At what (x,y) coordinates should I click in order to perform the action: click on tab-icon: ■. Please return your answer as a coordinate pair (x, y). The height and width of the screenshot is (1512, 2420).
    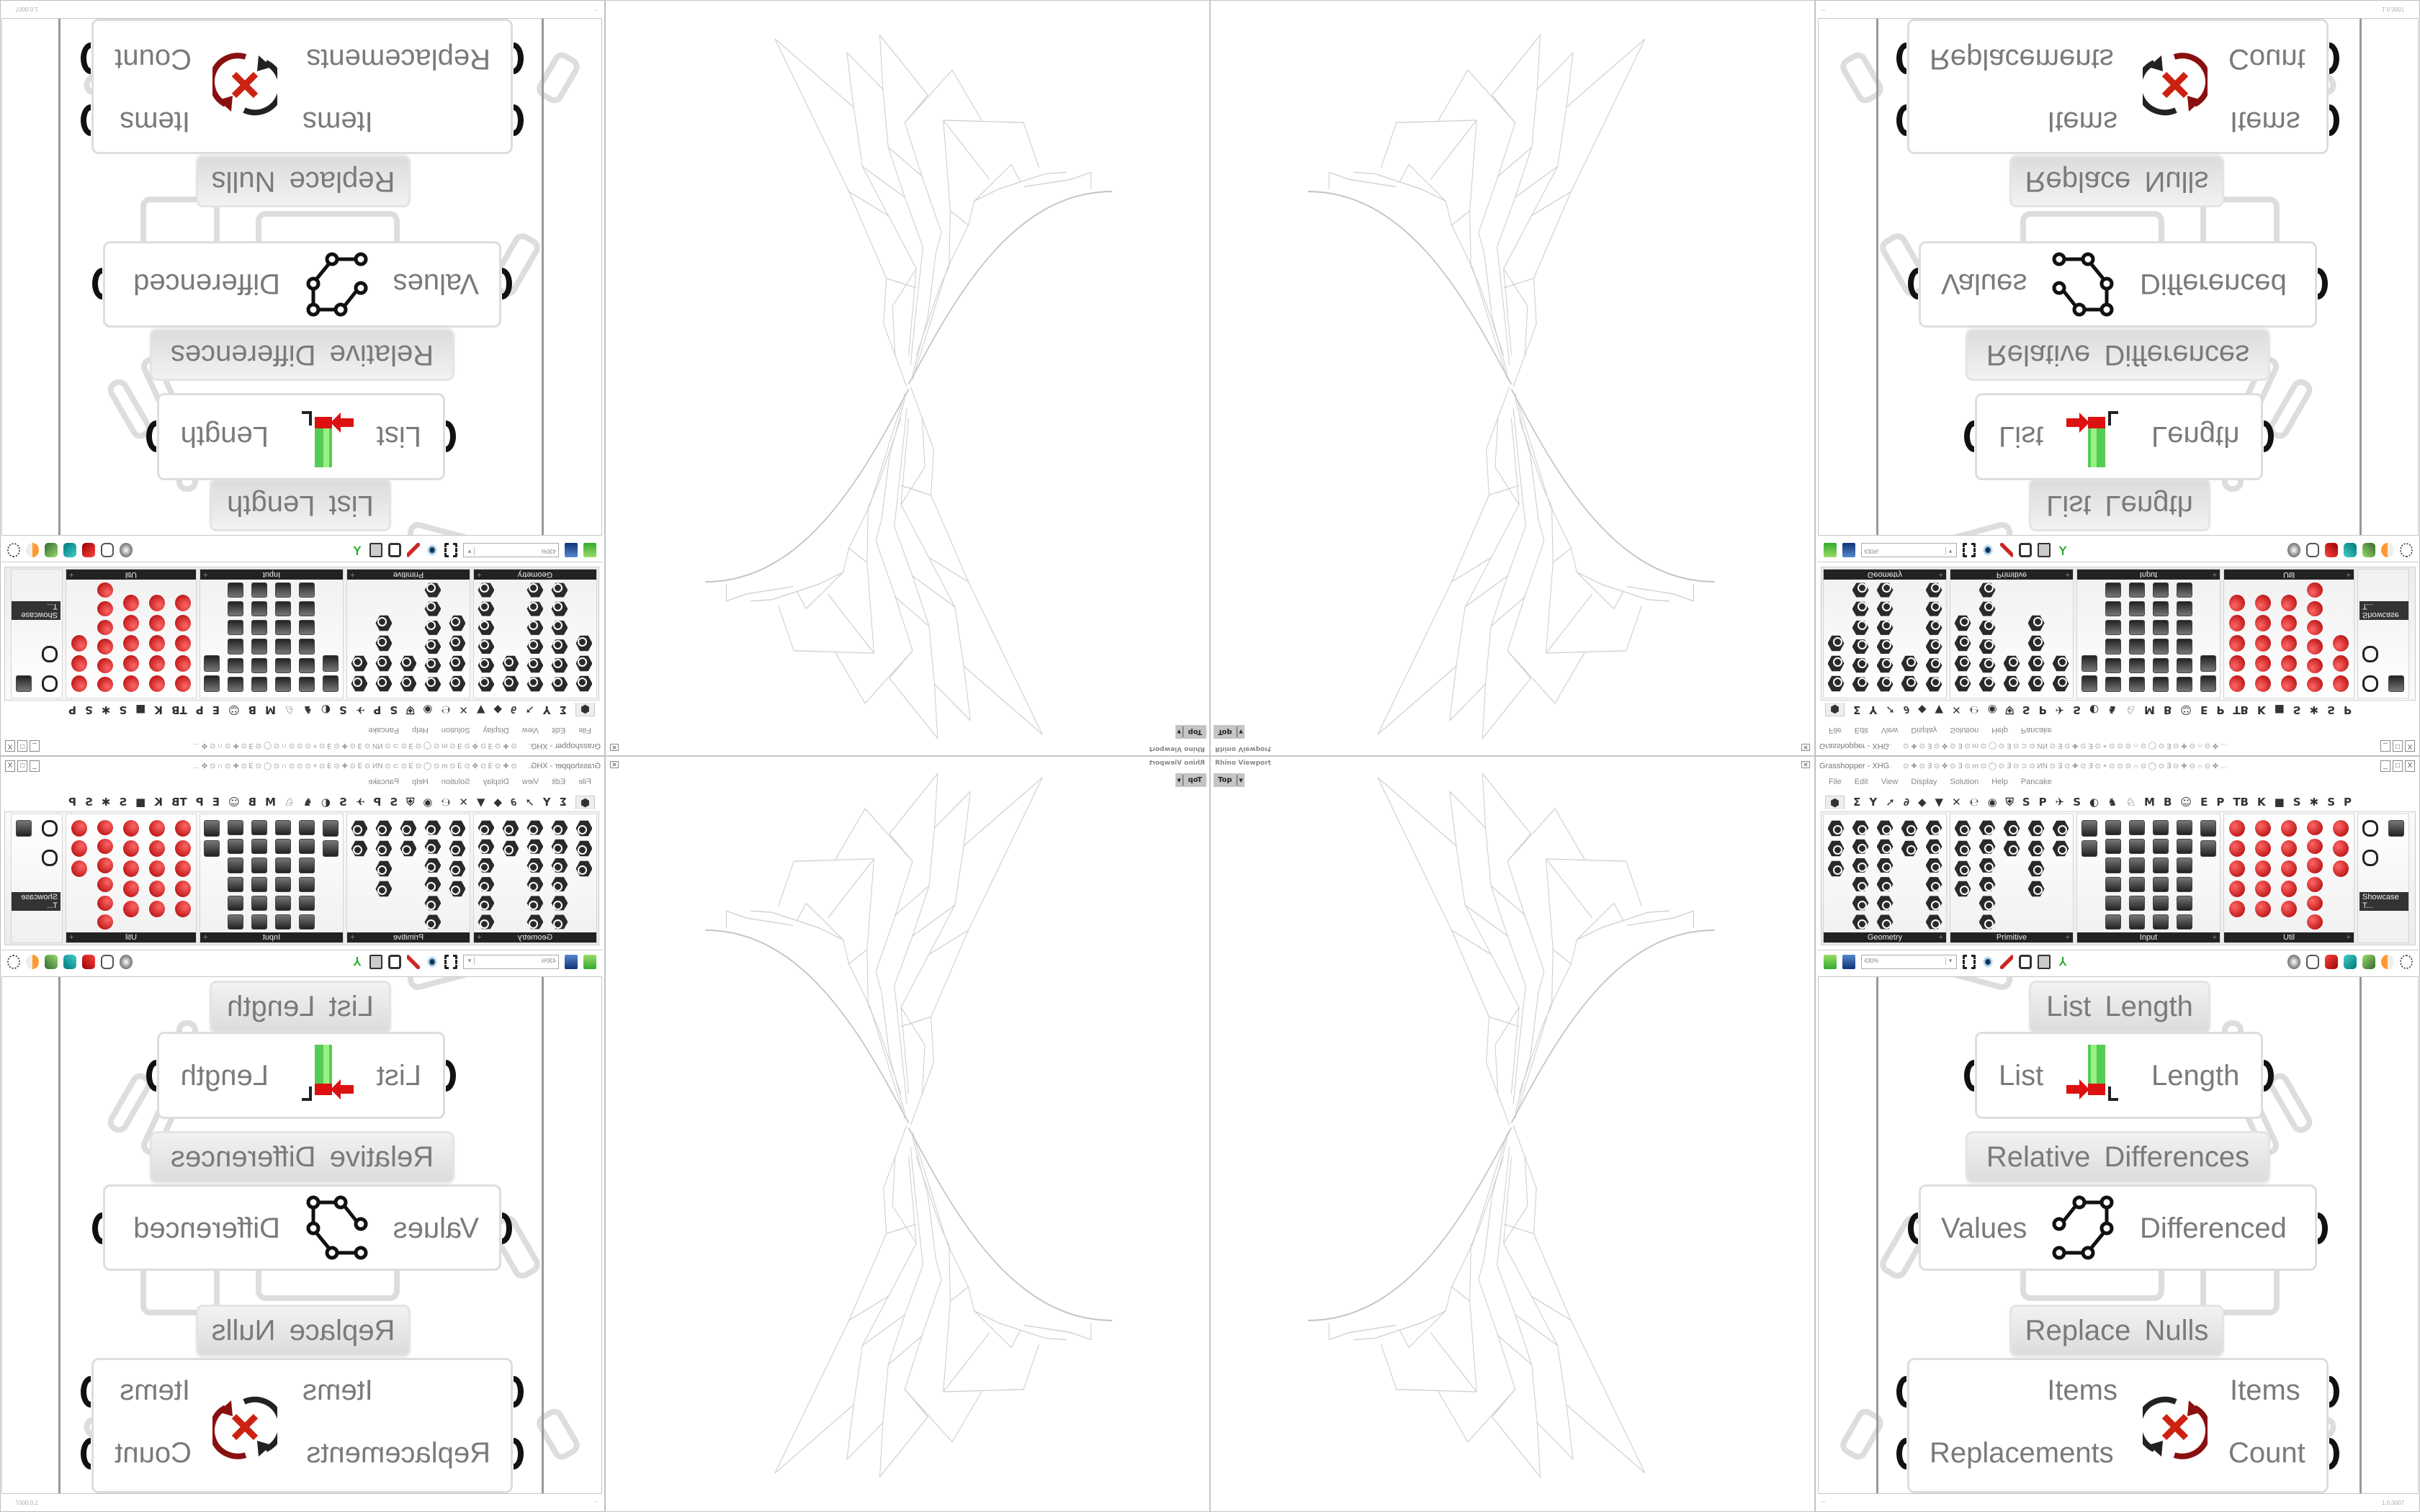
    Looking at the image, I should click on (140, 709).